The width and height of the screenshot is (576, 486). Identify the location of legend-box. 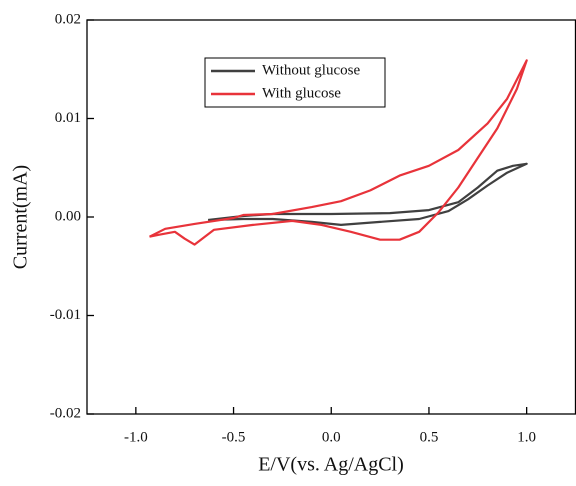
(295, 82).